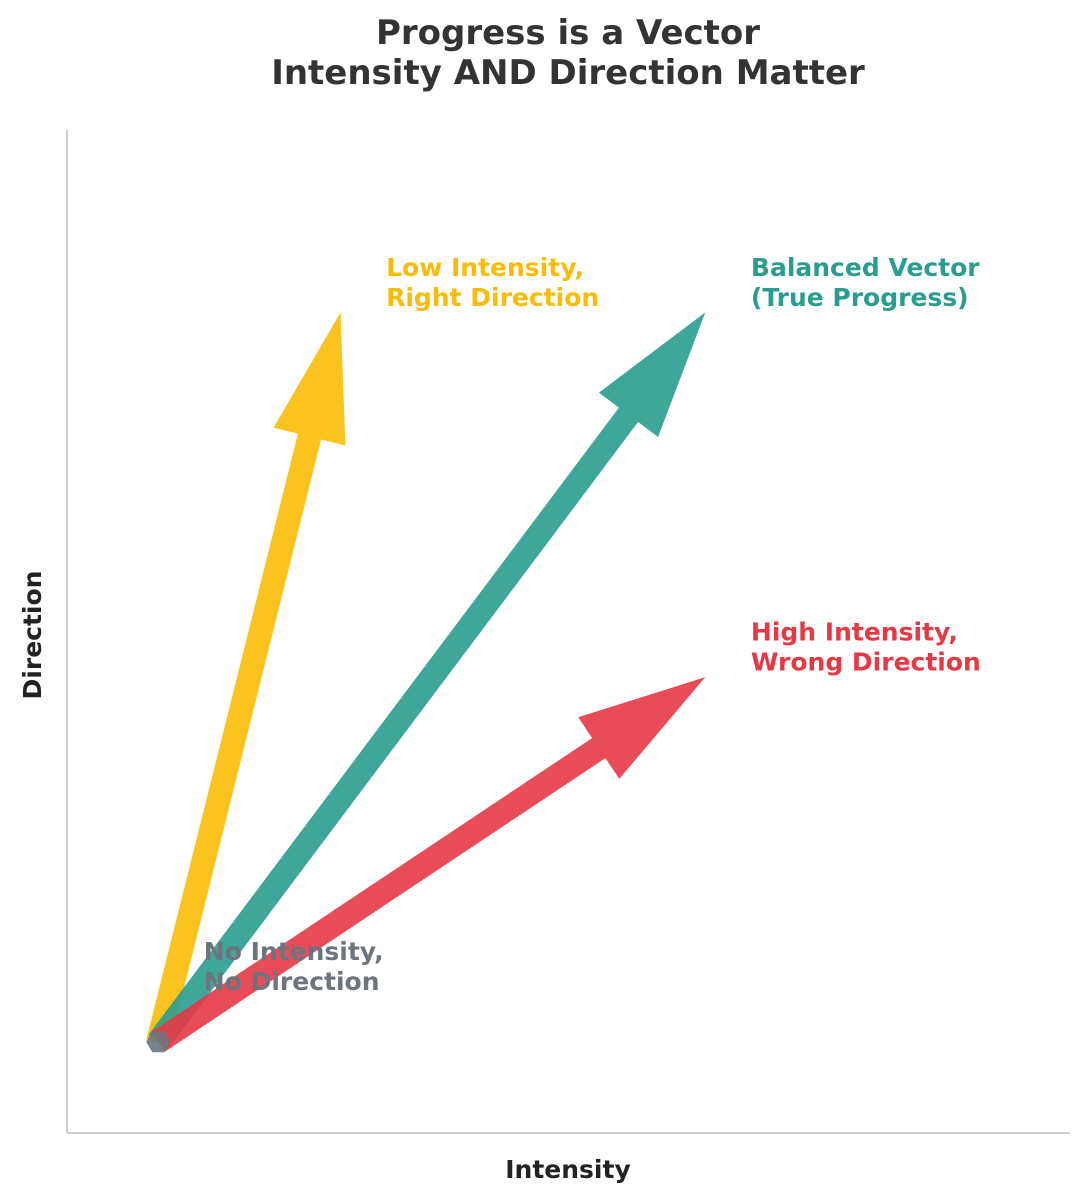 Image resolution: width=1086 pixels, height=1200 pixels. Describe the element at coordinates (568, 33) in the screenshot. I see `chart-title-line-1: Progress is a Vector` at that location.